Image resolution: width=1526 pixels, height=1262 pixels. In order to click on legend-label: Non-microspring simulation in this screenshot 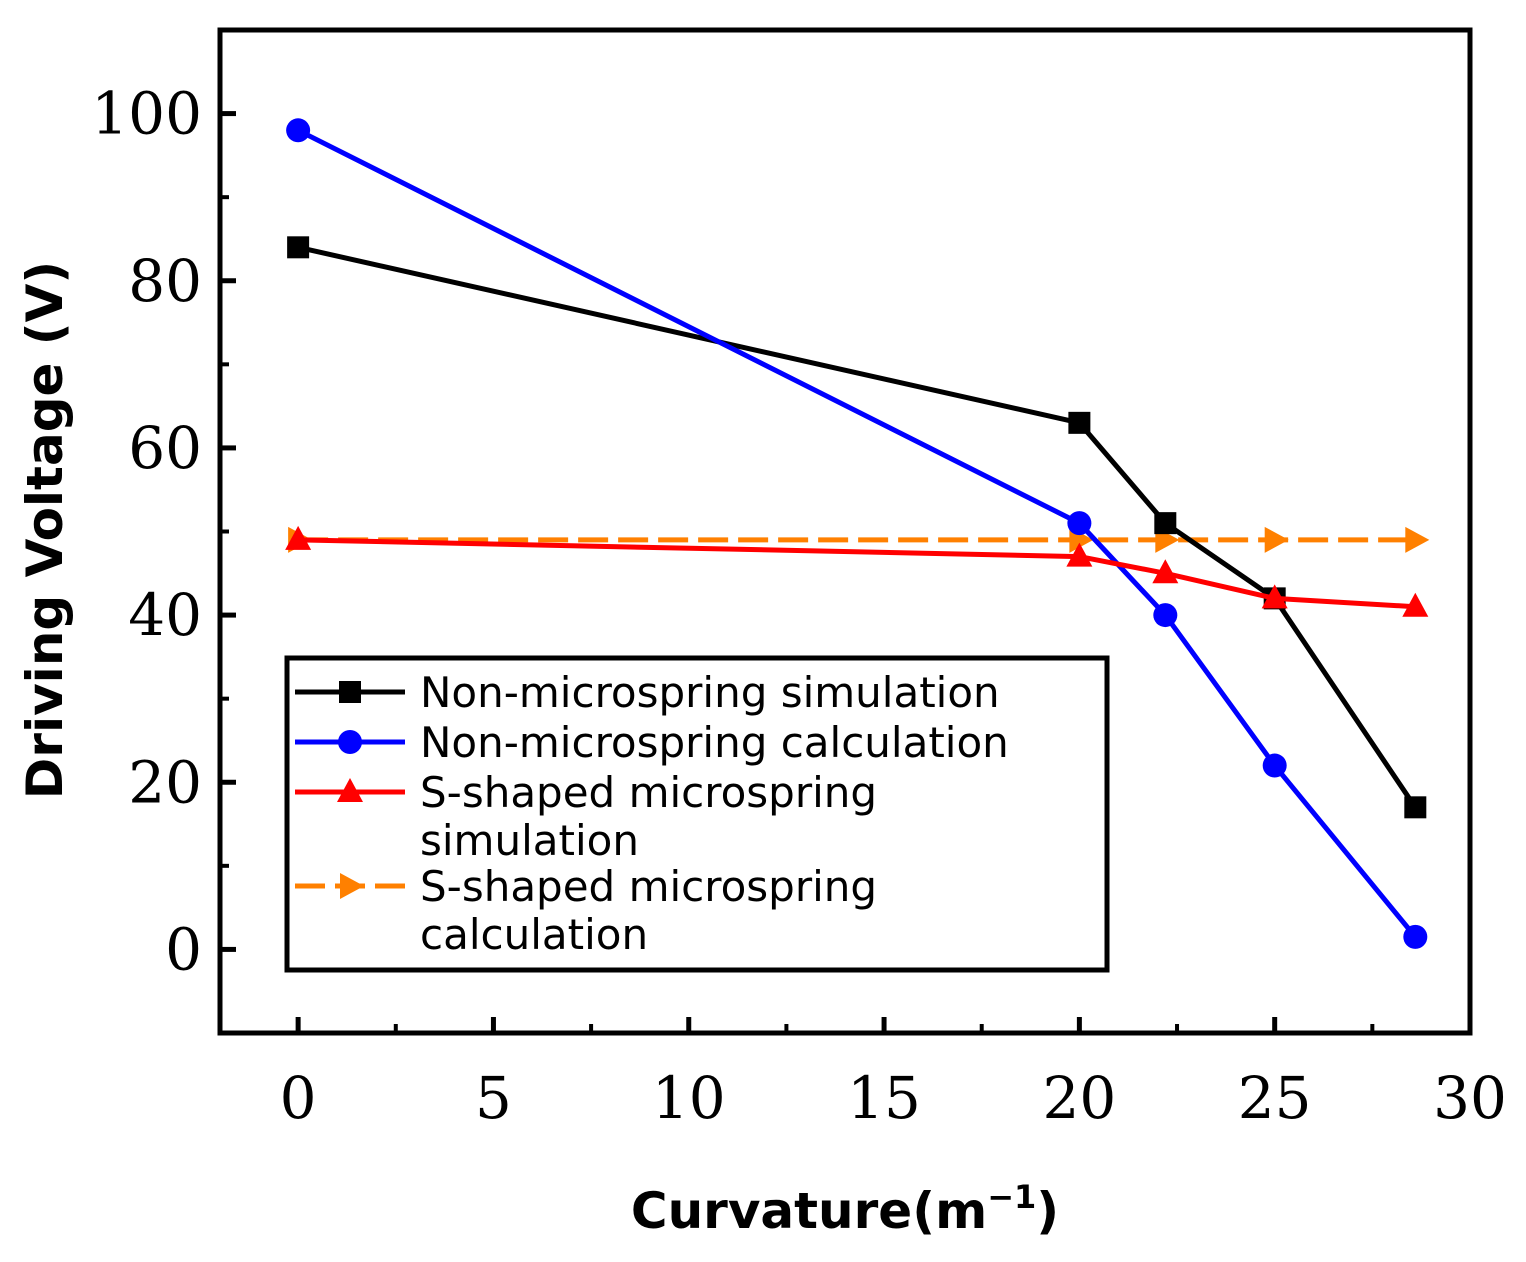, I will do `click(710, 692)`.